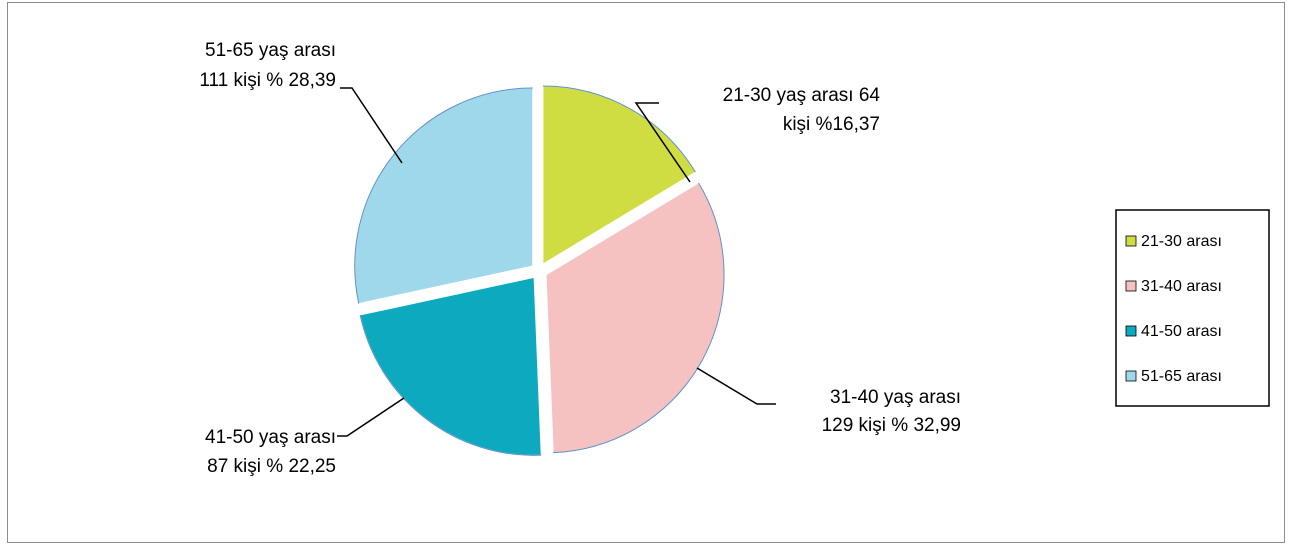 The image size is (1291, 551). Describe the element at coordinates (802, 95) in the screenshot. I see `data-label-21-30-line-1: 21-30 yaş arası 64` at that location.